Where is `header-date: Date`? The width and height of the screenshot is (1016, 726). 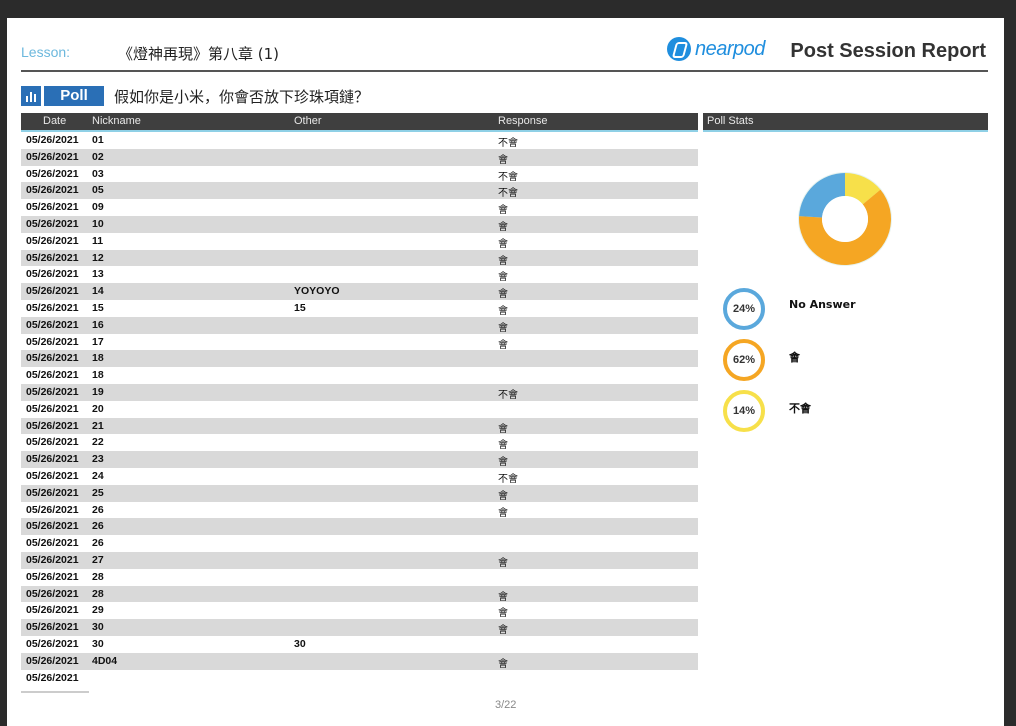 header-date: Date is located at coordinates (55, 121).